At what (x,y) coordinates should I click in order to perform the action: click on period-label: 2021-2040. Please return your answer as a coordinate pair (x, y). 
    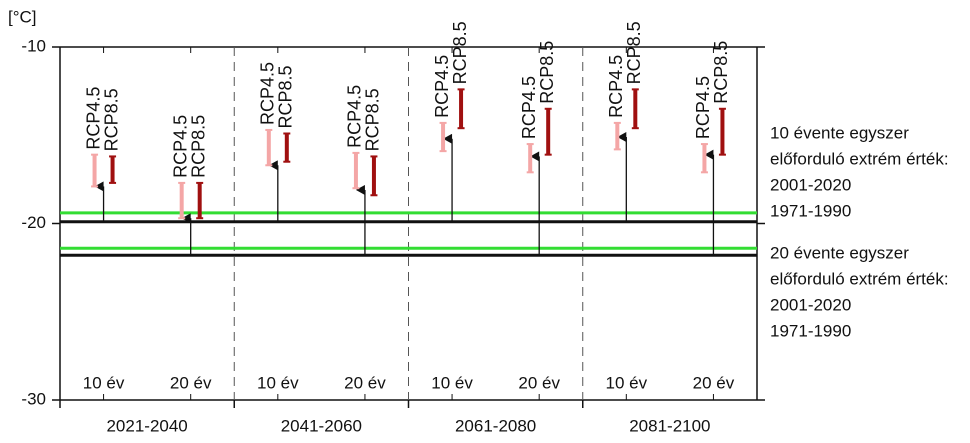
    Looking at the image, I should click on (146, 425).